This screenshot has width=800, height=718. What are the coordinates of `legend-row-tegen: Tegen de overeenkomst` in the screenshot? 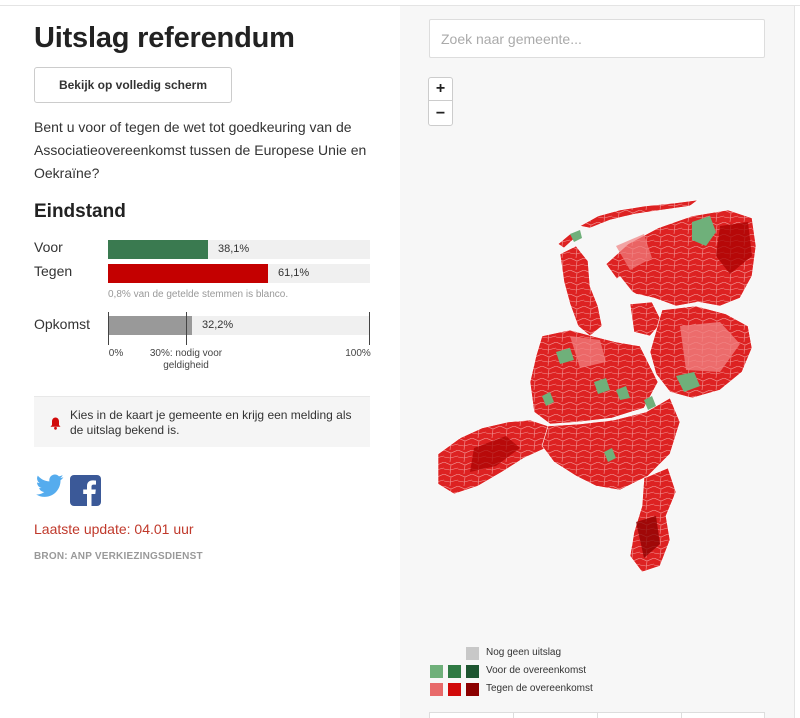 It's located at (550, 690).